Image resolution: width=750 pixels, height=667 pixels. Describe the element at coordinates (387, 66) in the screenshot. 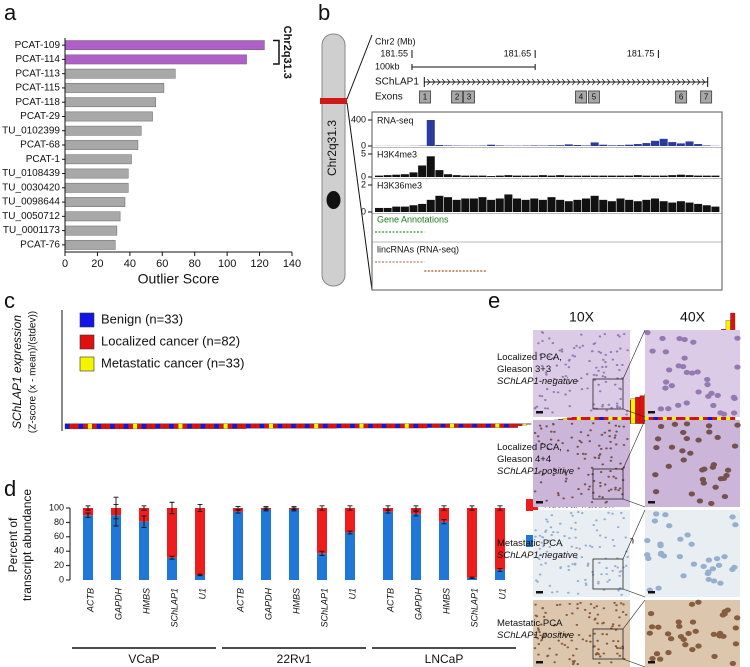

I see `scale-bar-label: 100kb` at that location.